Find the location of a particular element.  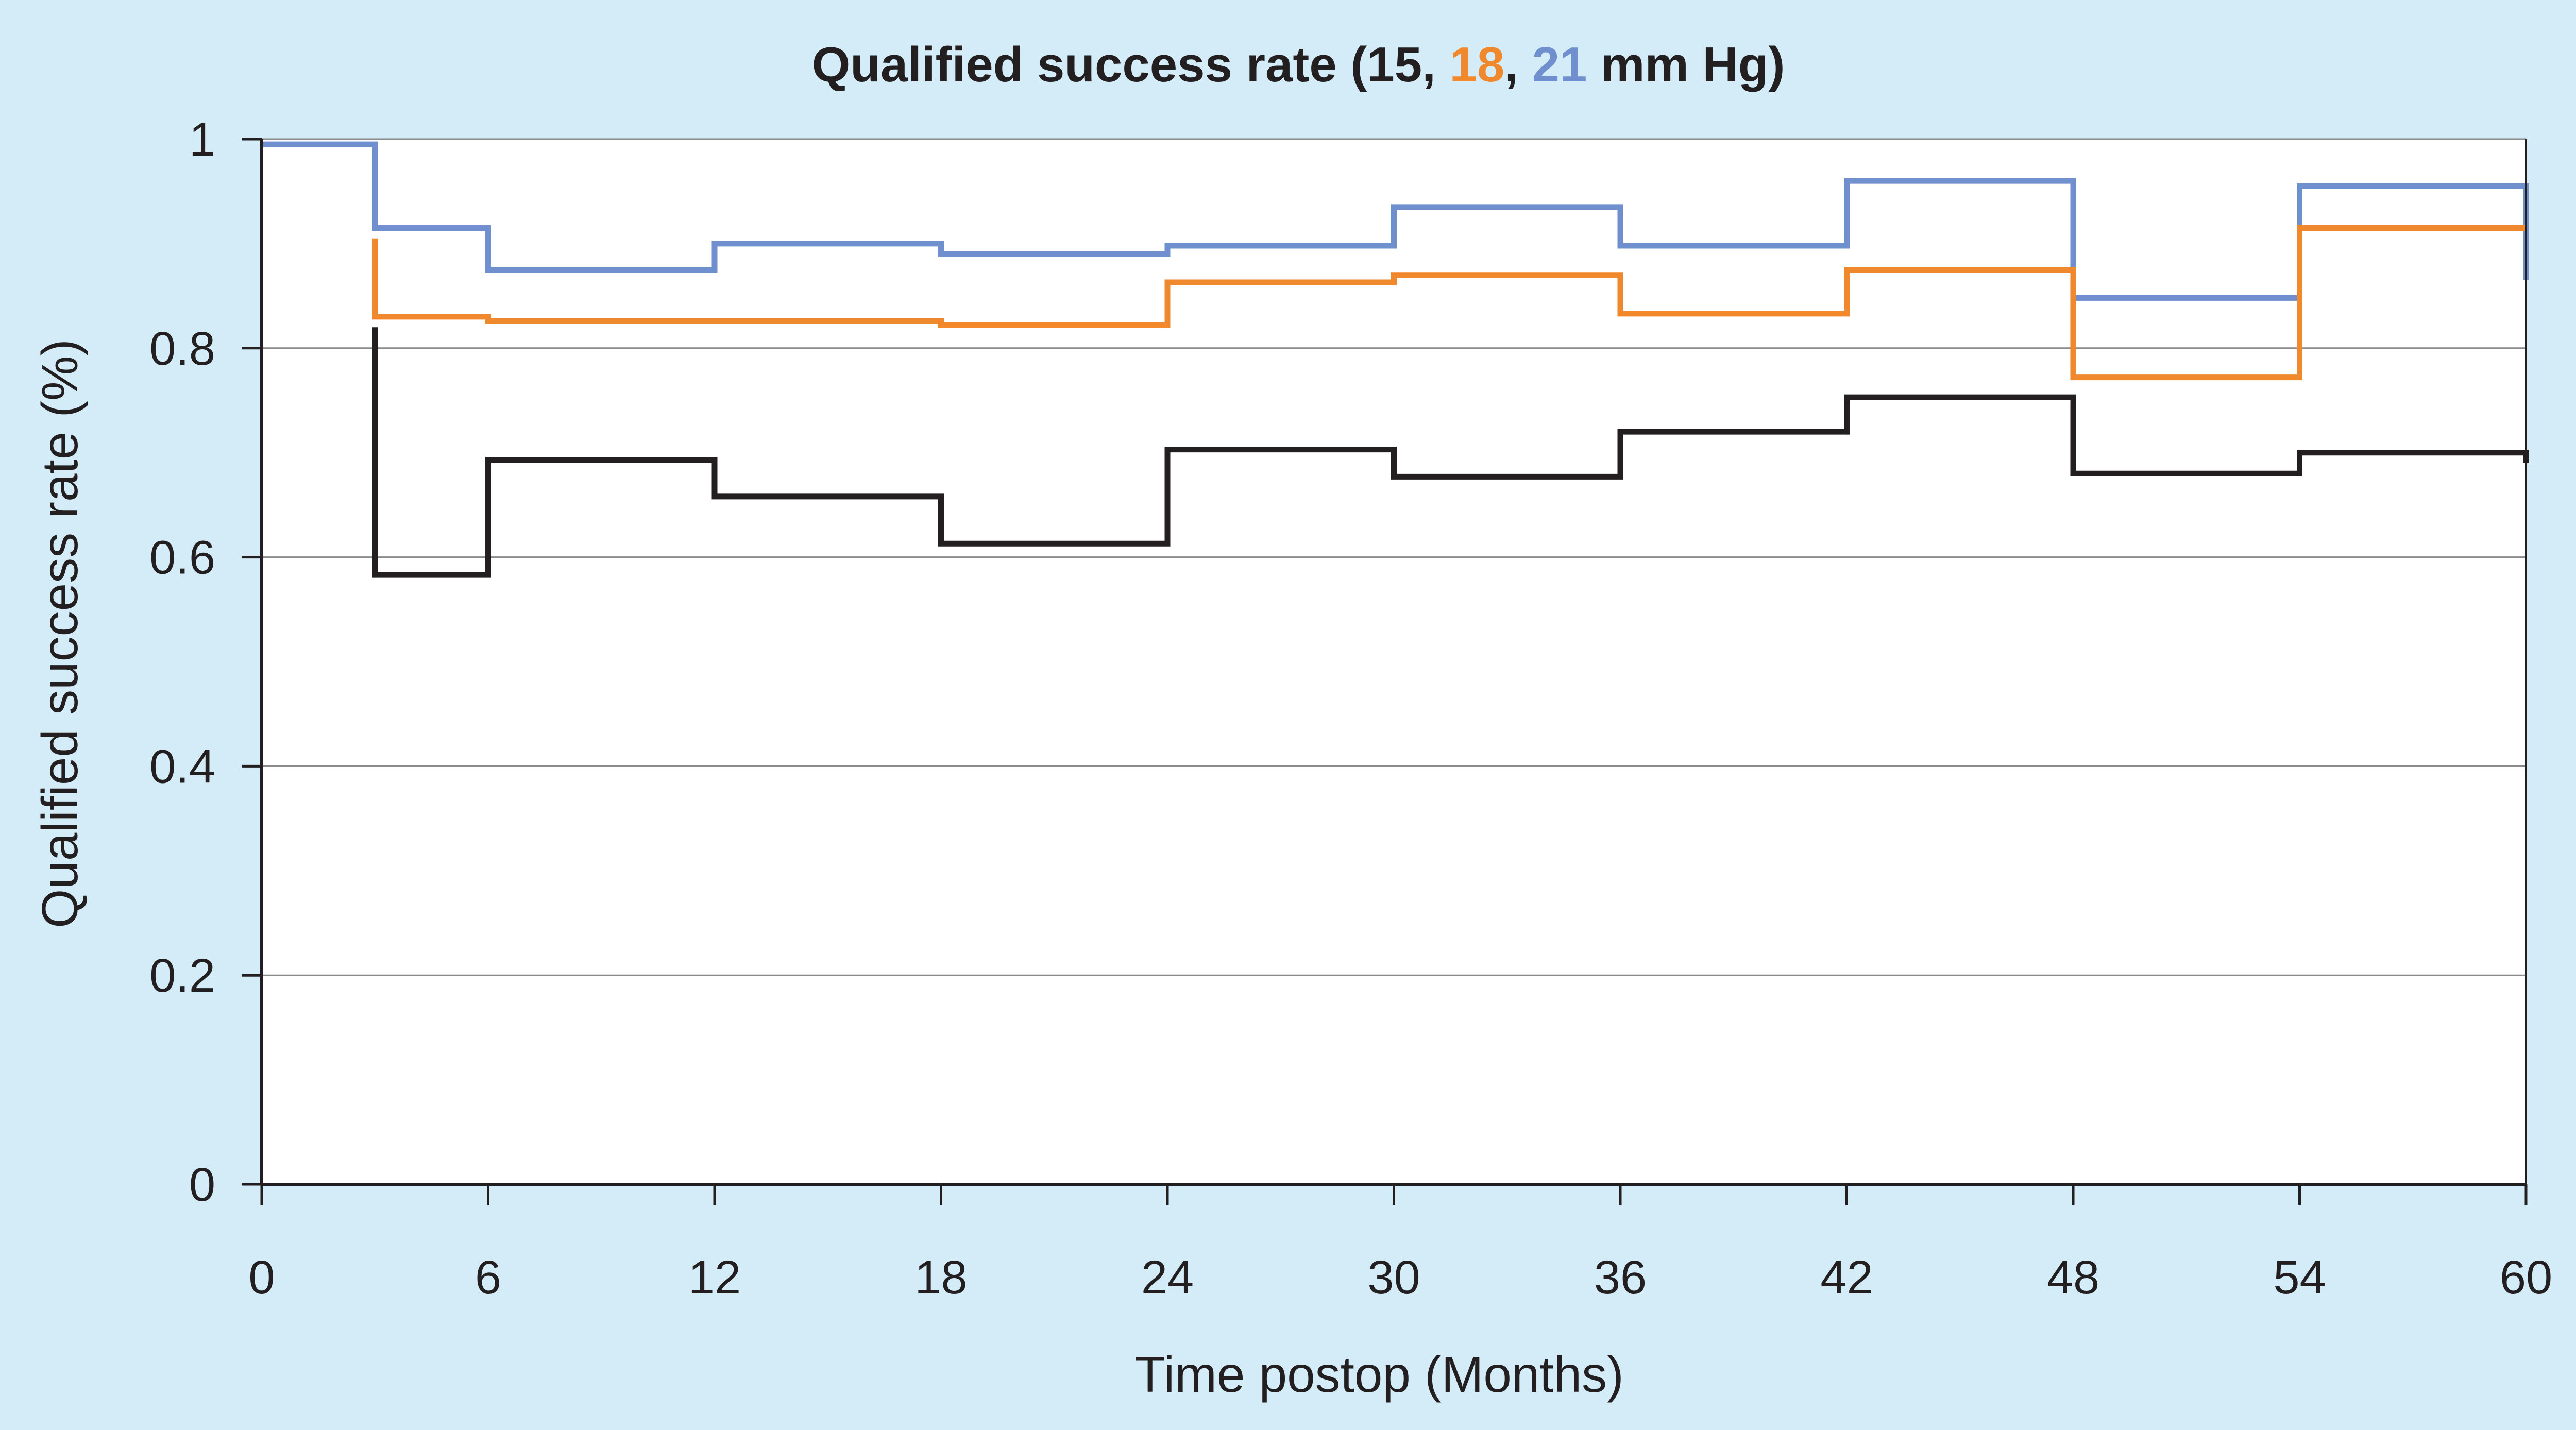

title-part-prefix: Qualified success rate ( is located at coordinates (1089, 64).